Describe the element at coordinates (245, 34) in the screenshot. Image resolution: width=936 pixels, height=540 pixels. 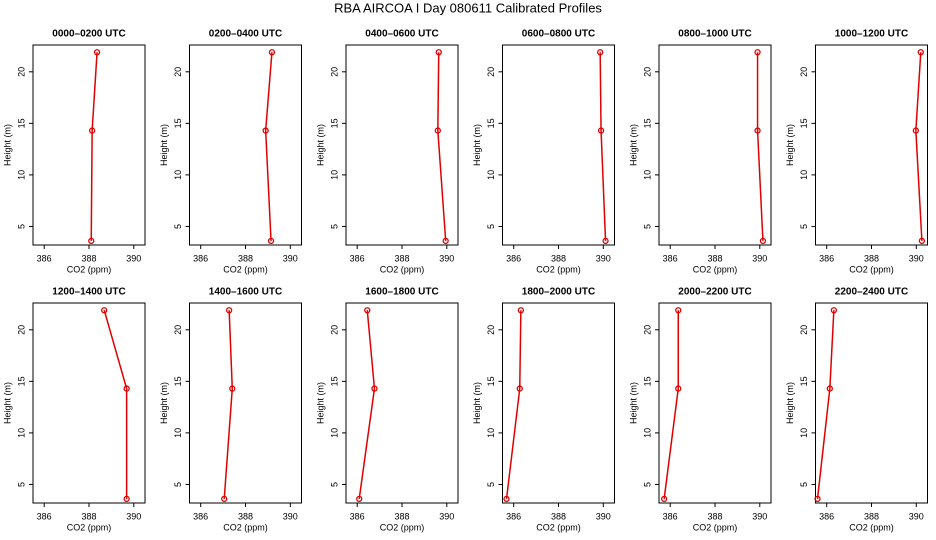
I see `panel-title: 0200–0400 UTC` at that location.